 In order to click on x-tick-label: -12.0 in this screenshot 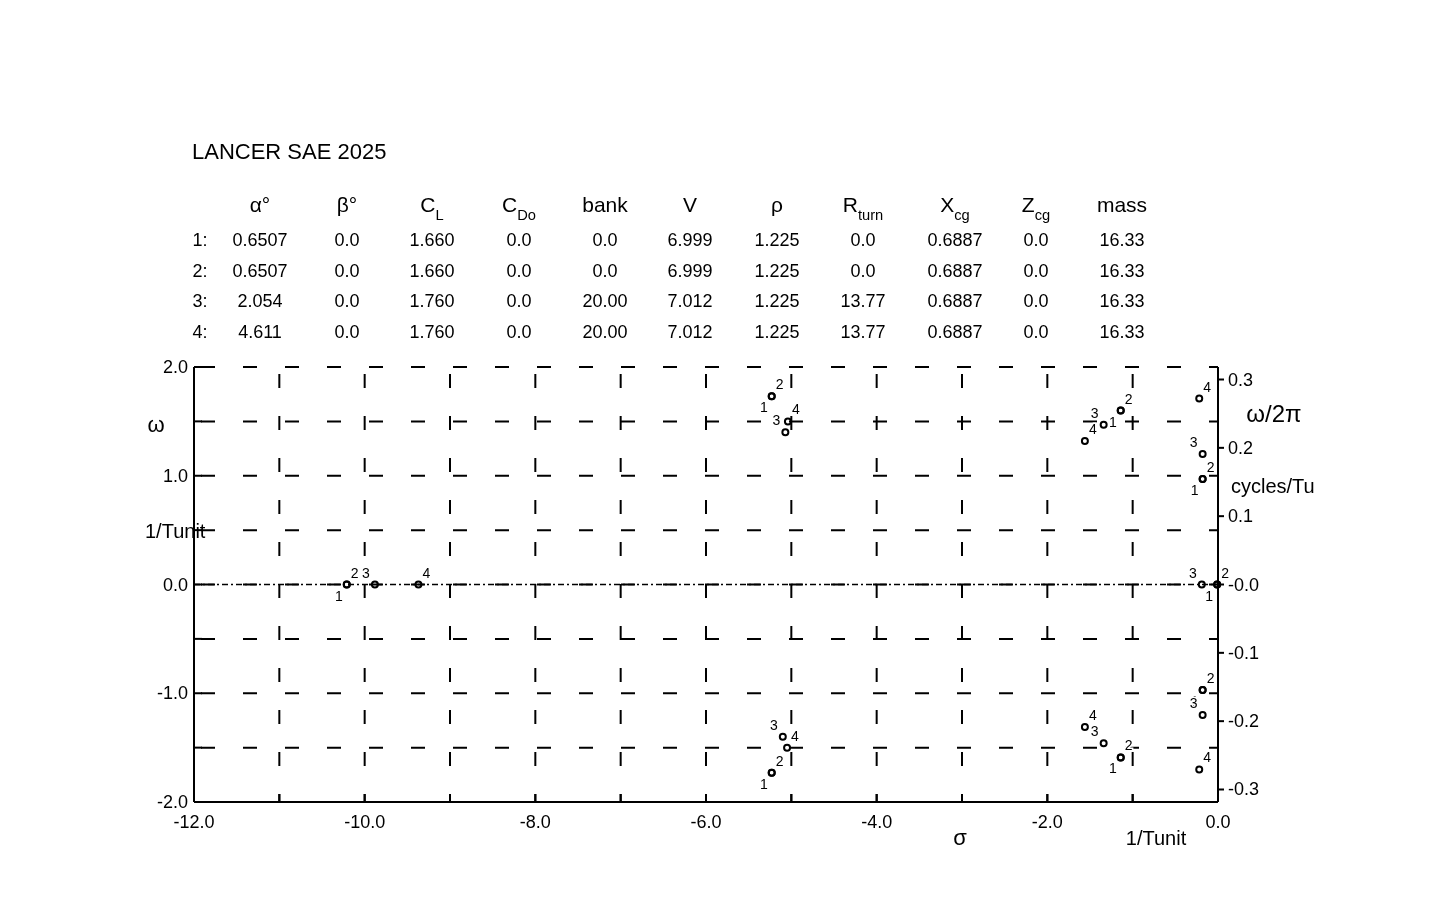, I will do `click(194, 822)`.